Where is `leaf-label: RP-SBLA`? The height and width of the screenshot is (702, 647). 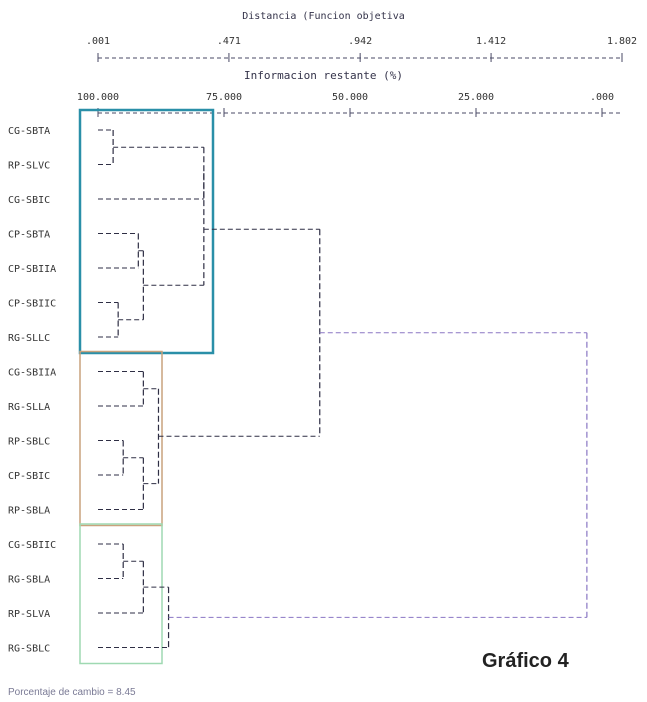 leaf-label: RP-SBLA is located at coordinates (29, 511).